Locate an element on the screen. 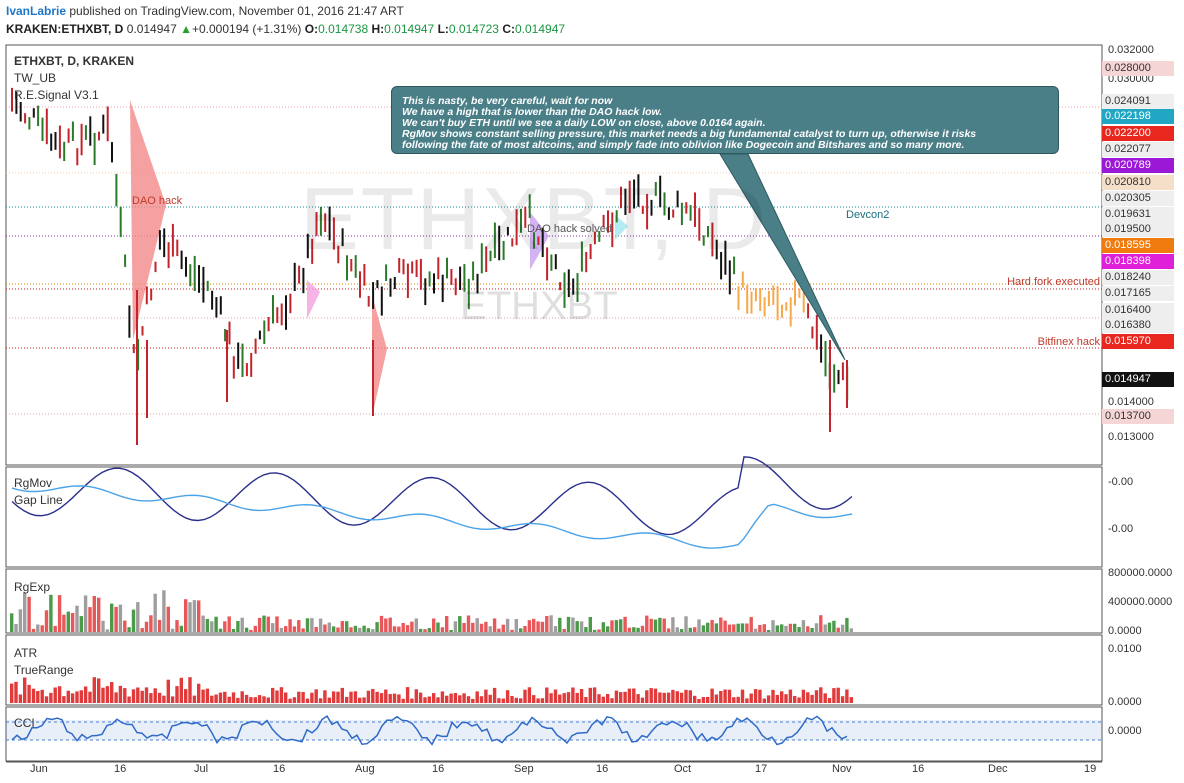  note-pointer is located at coordinates (782, 257).